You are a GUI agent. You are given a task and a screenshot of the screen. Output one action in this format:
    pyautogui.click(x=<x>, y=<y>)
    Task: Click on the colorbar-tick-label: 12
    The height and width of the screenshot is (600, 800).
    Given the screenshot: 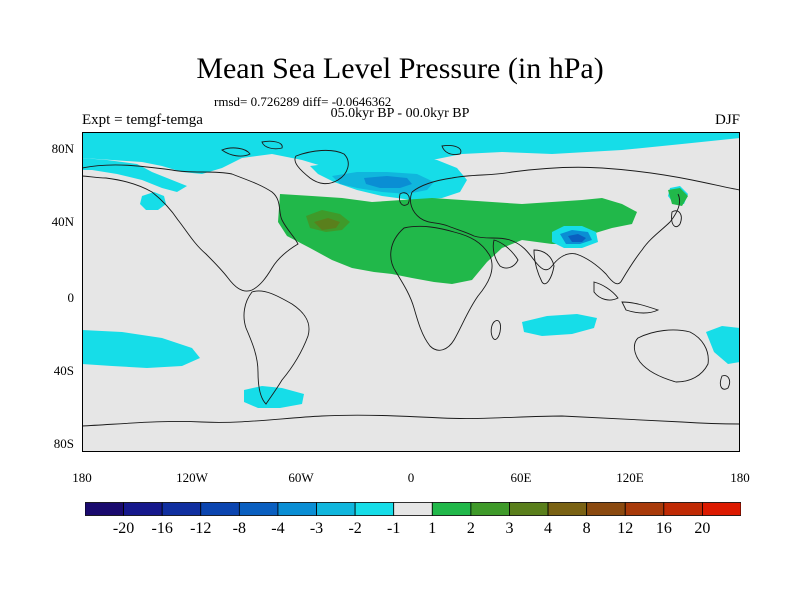 What is the action you would take?
    pyautogui.click(x=625, y=528)
    